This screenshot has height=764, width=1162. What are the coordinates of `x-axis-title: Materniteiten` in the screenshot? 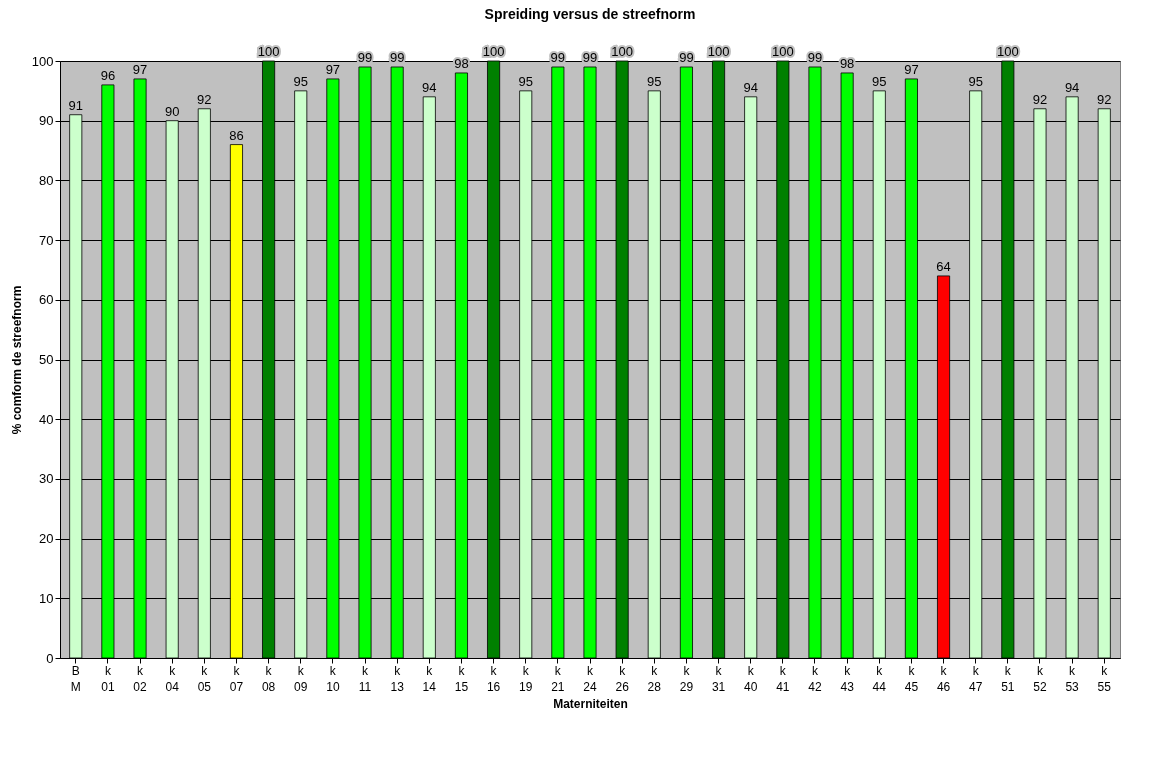 It's located at (590, 703).